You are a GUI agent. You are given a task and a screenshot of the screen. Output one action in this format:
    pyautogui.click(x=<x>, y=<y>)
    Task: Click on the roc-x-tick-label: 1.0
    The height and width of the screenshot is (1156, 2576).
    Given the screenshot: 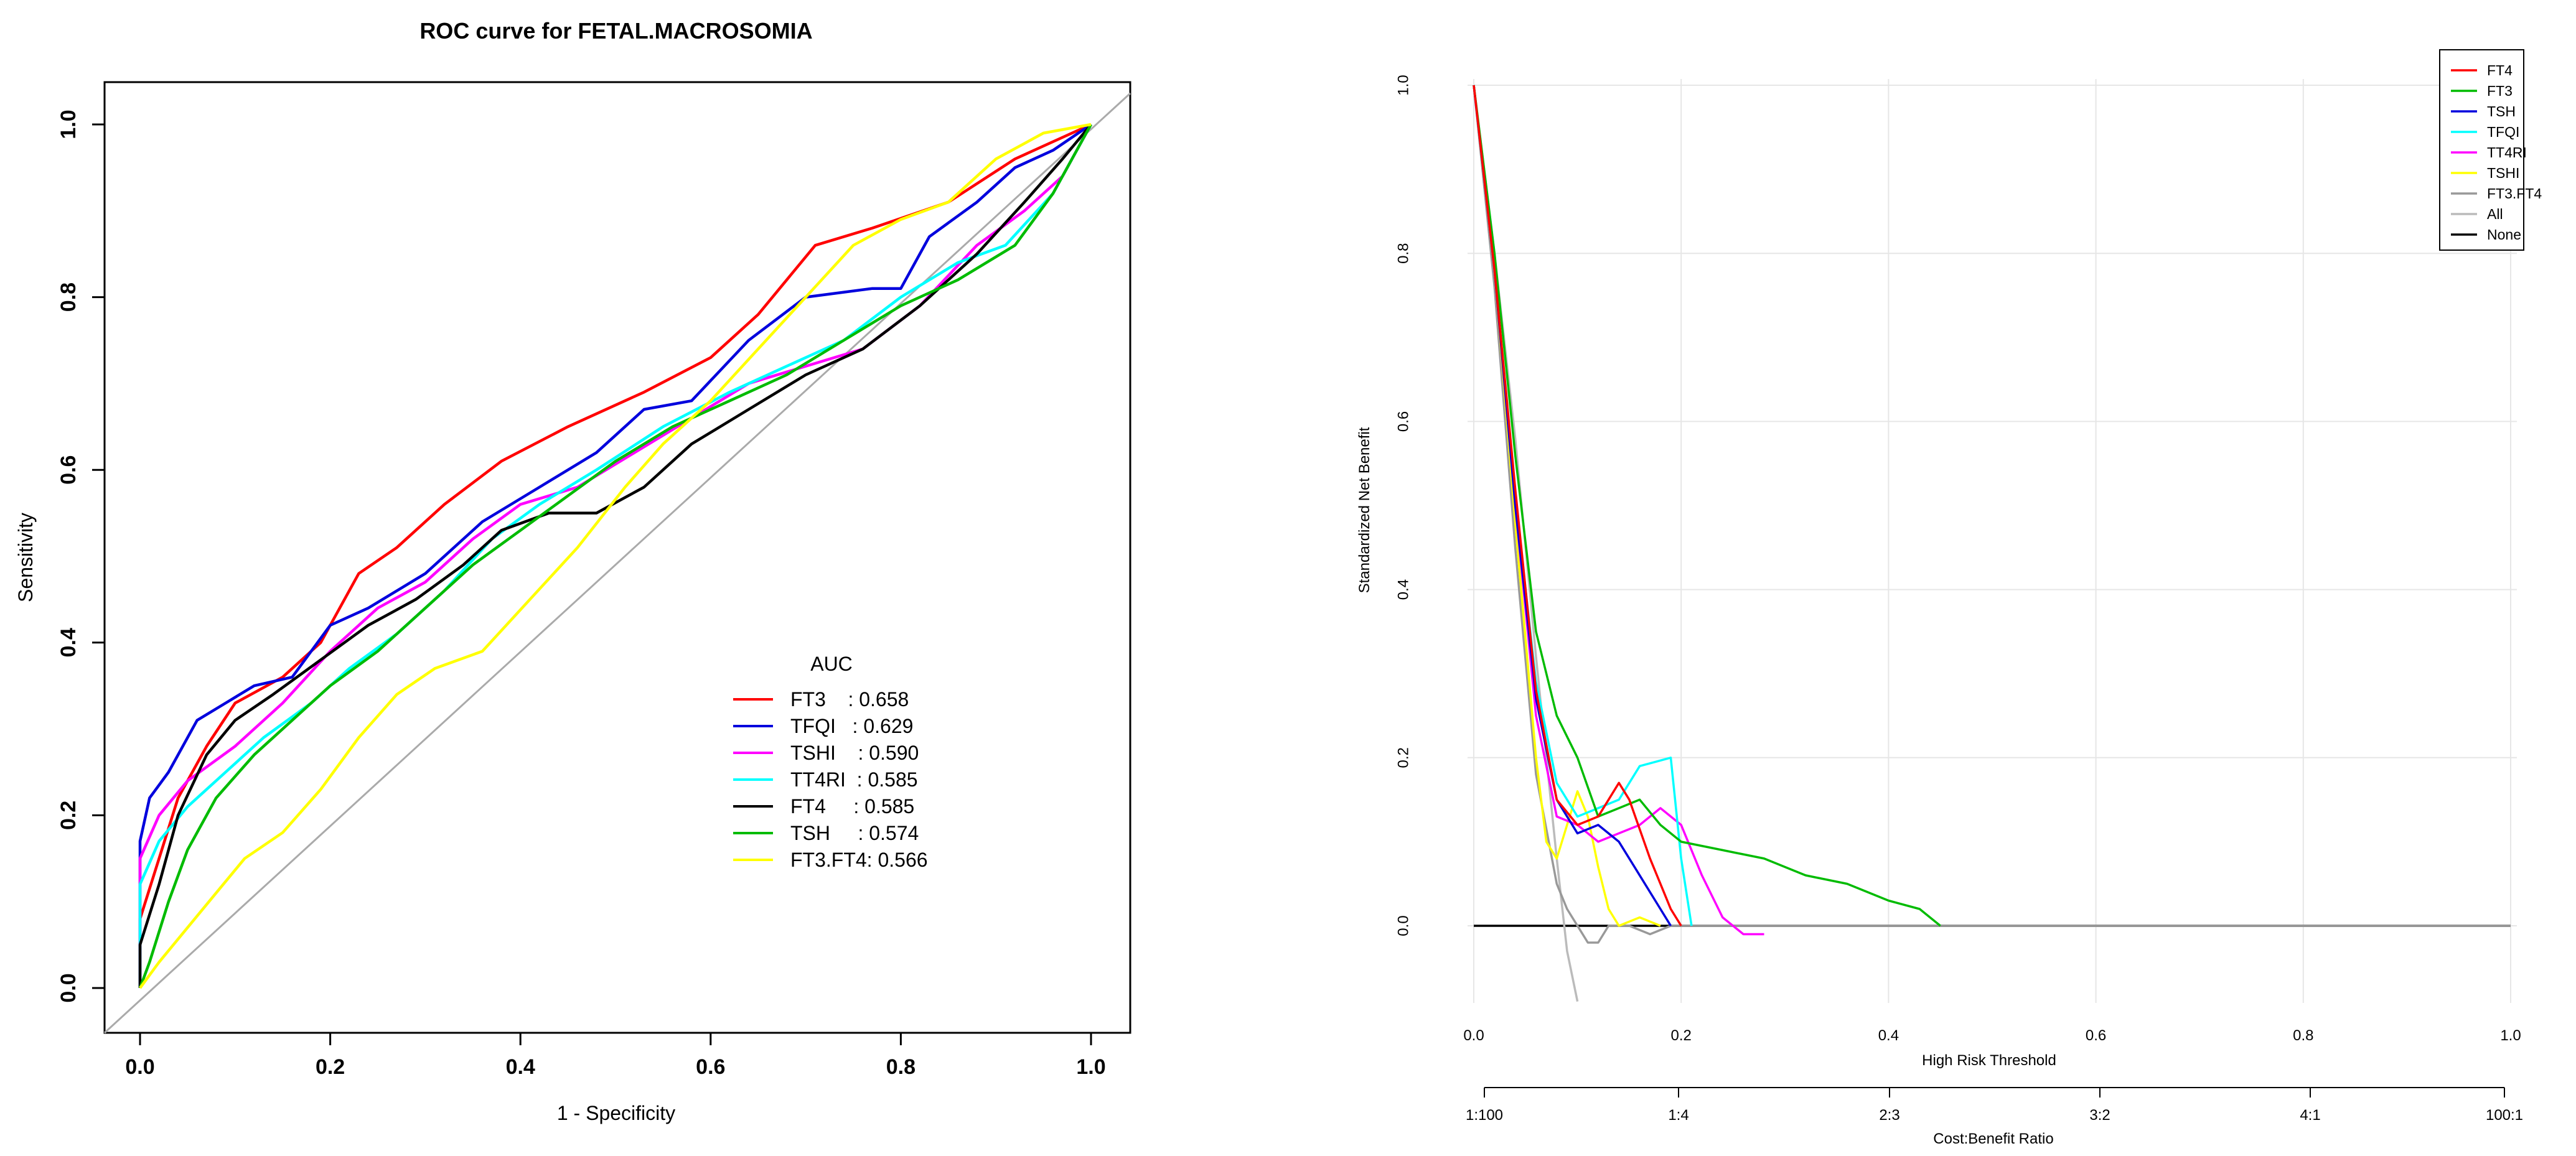 What is the action you would take?
    pyautogui.click(x=1090, y=1067)
    